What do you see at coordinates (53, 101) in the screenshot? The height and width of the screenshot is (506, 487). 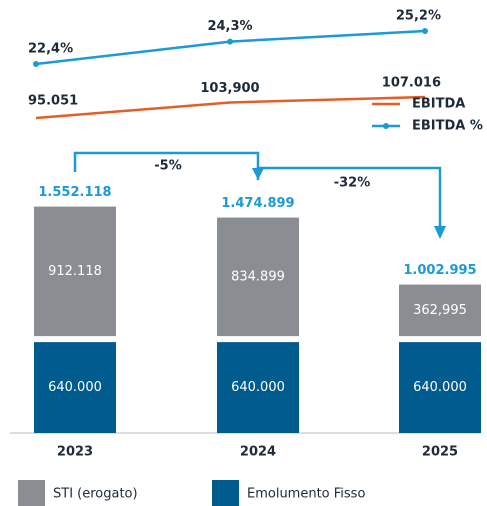 I see `line-label: 95.051` at bounding box center [53, 101].